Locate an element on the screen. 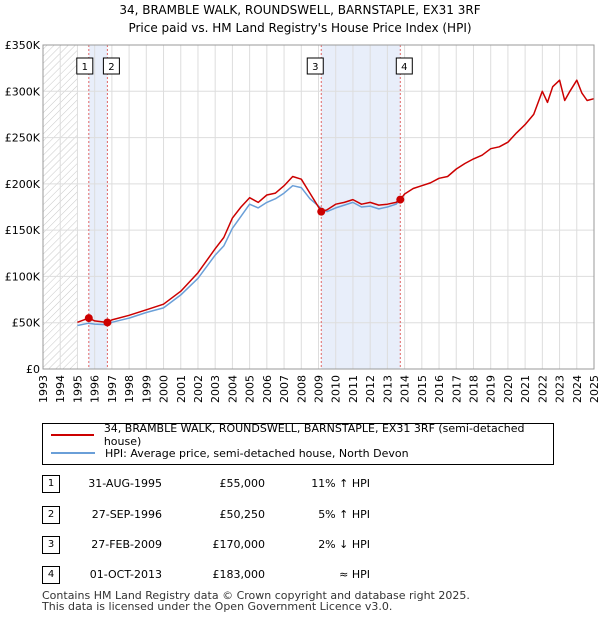 This screenshot has height=620, width=600. x-tick-label: 1997 is located at coordinates (112, 389).